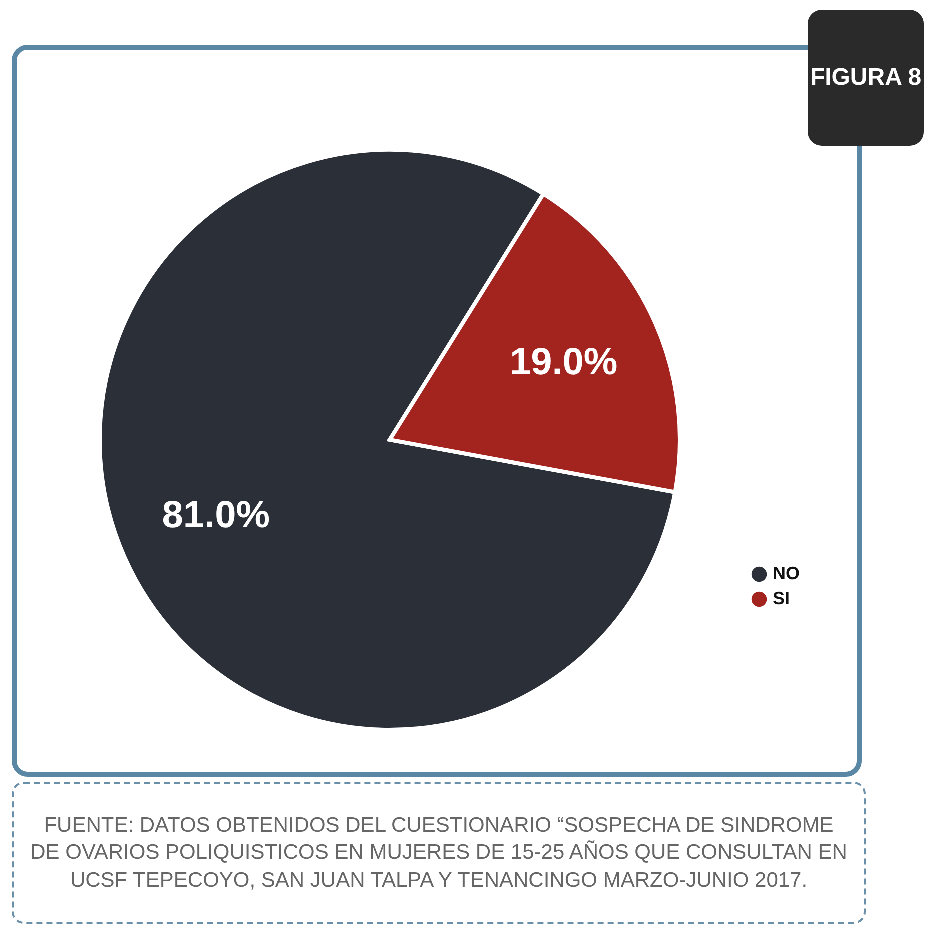  I want to click on legend-label: NO, so click(786, 574).